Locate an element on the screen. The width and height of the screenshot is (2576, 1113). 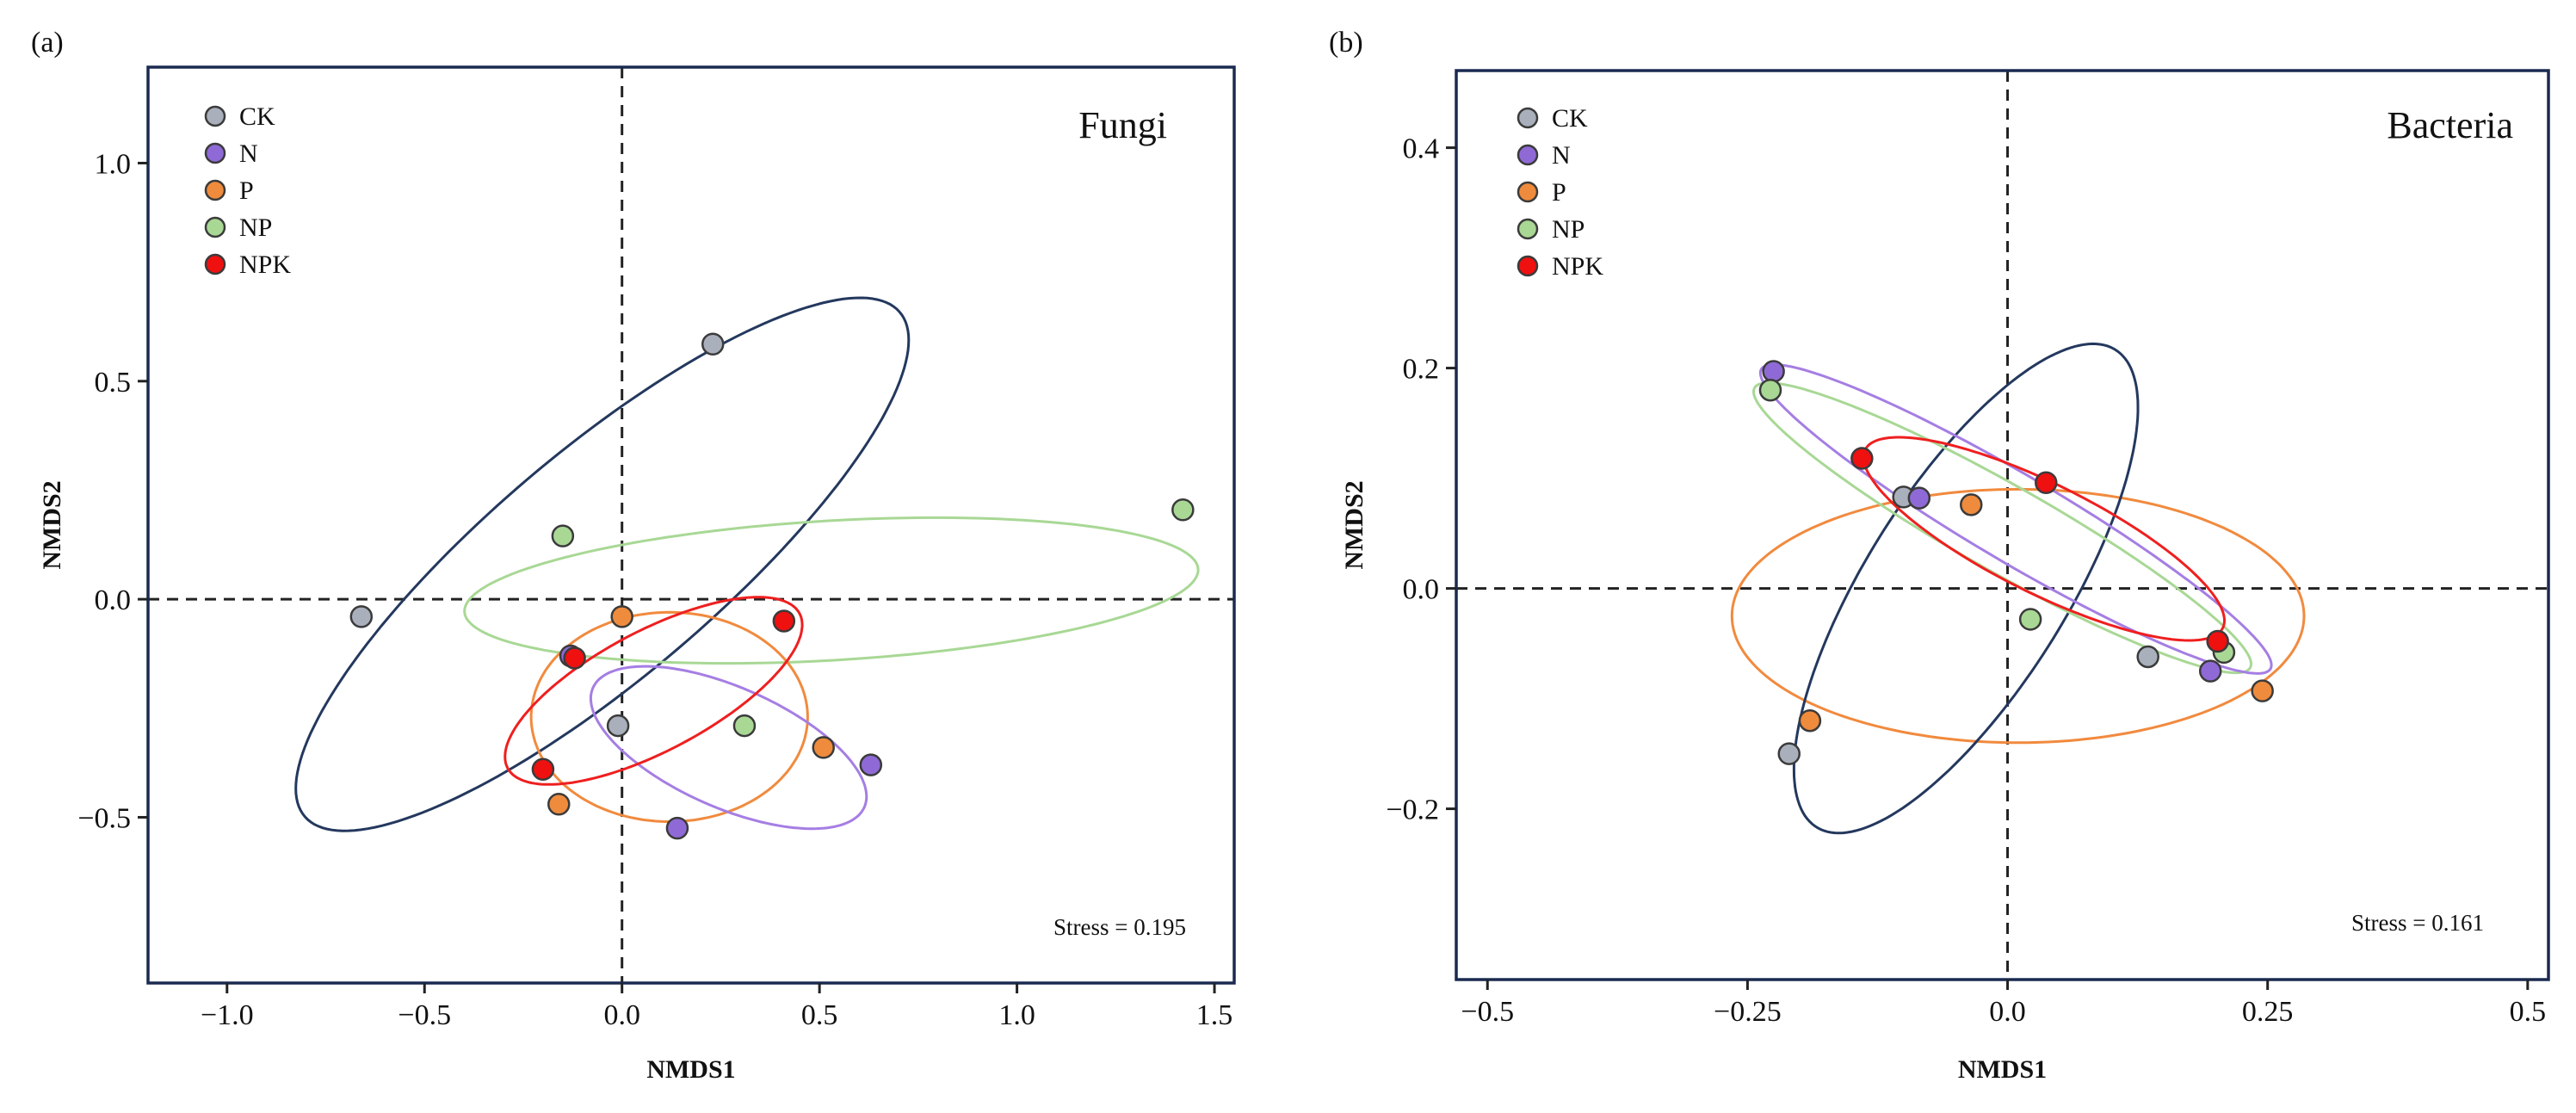
x-tick-label: 1.5 is located at coordinates (1214, 1015).